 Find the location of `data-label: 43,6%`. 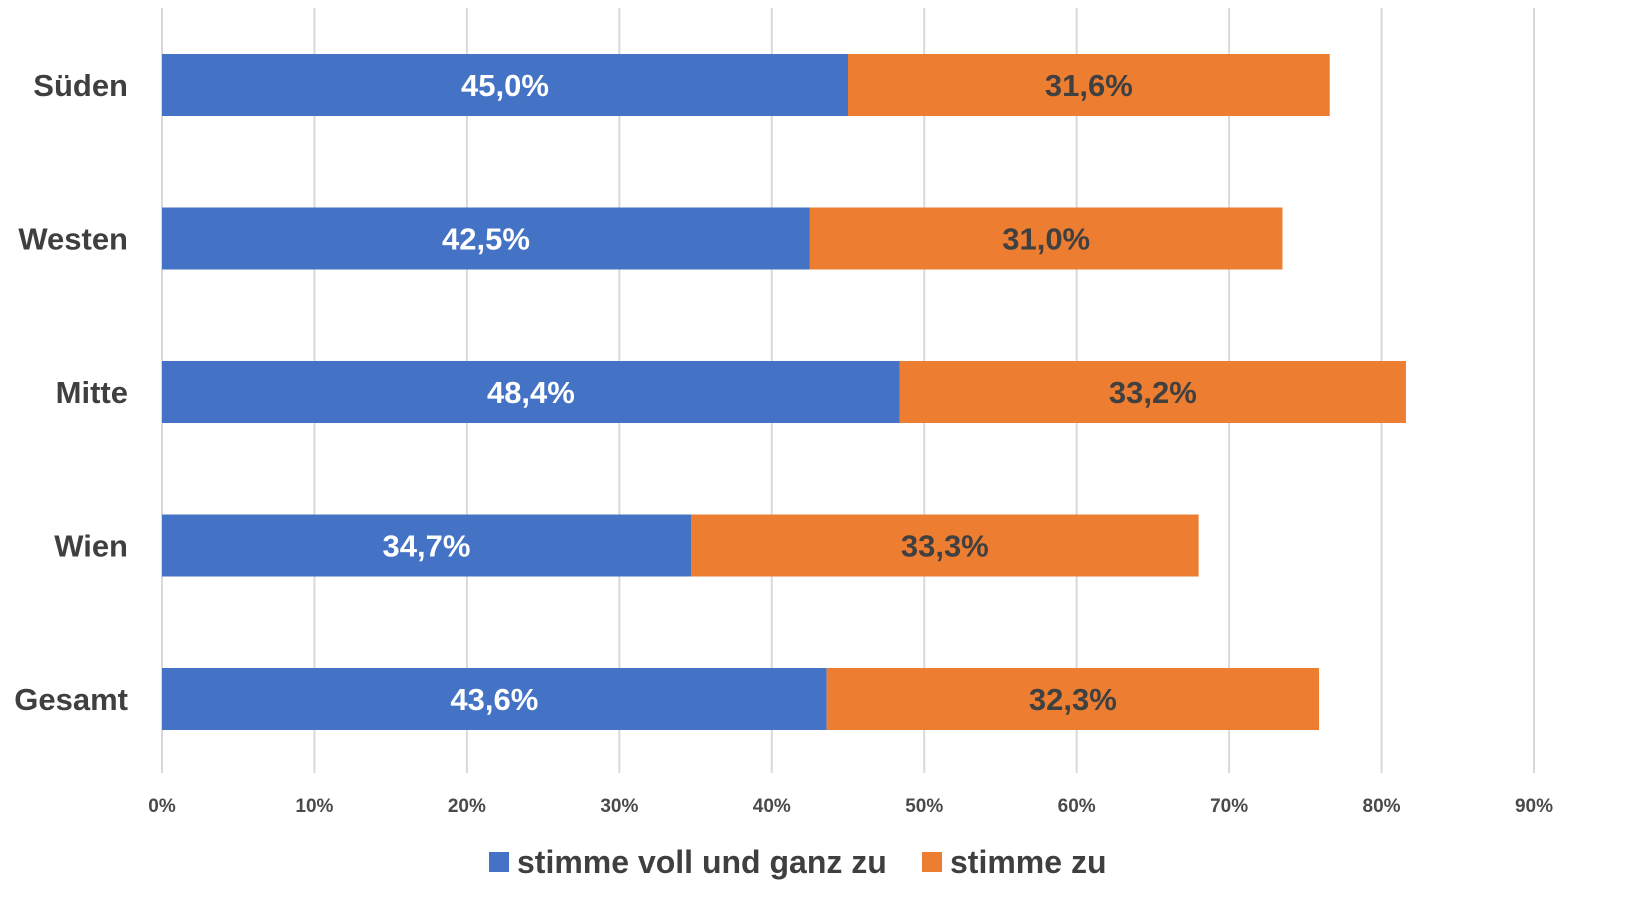

data-label: 43,6% is located at coordinates (494, 699).